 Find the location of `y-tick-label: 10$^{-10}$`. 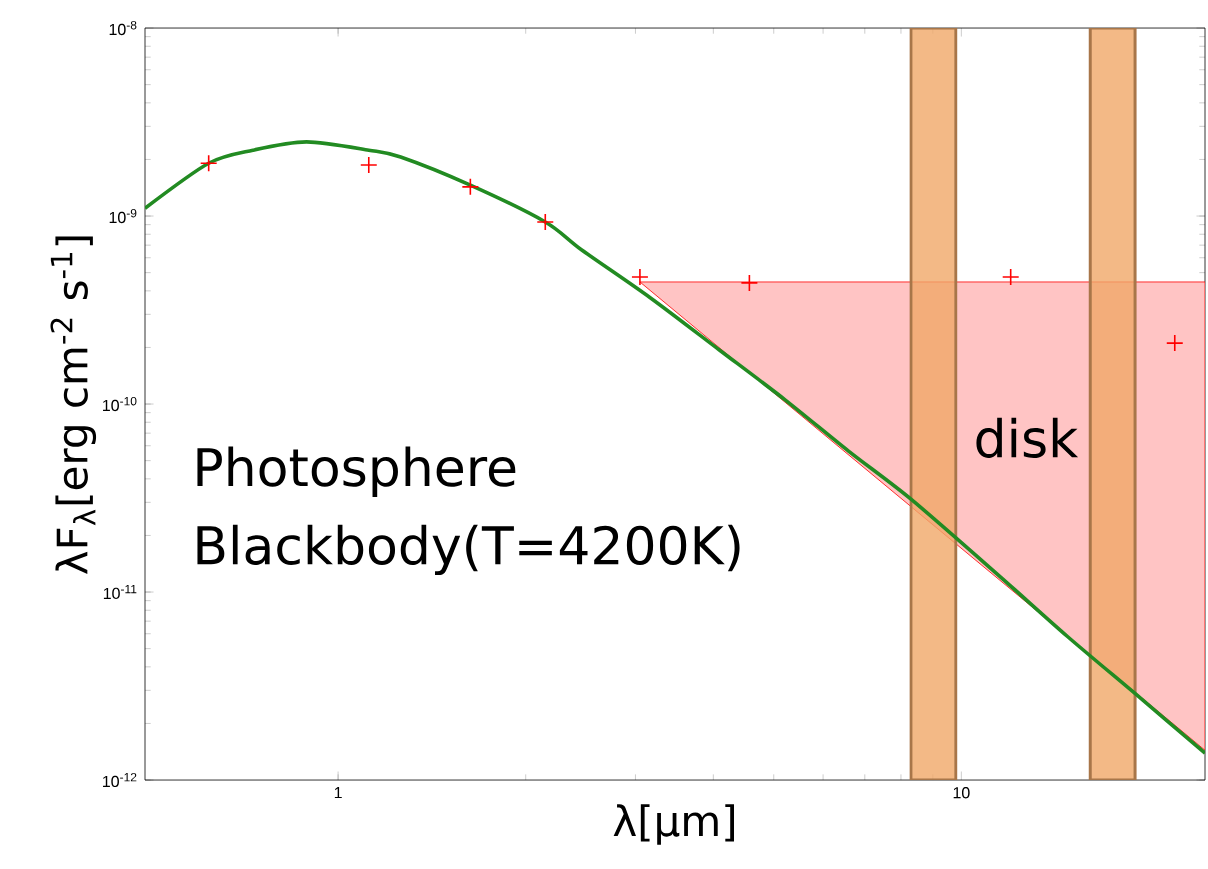

y-tick-label: 10$^{-10}$ is located at coordinates (120, 404).